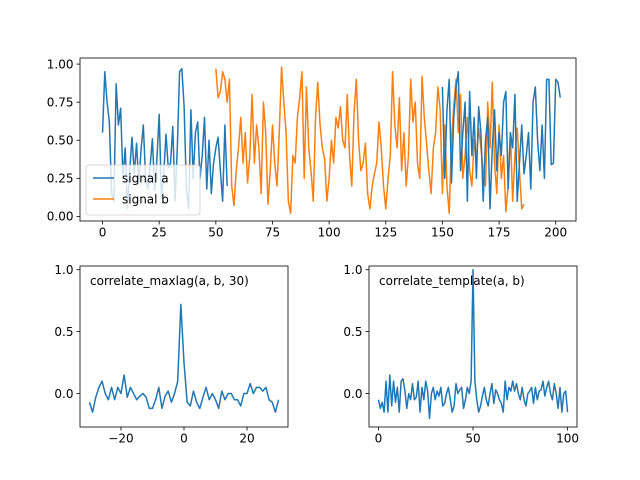 The height and width of the screenshot is (480, 640). I want to click on template-correlation-plot: 0 50 100 0.0 0.5 1.0 correlate_template(a, b), so click(461, 354).